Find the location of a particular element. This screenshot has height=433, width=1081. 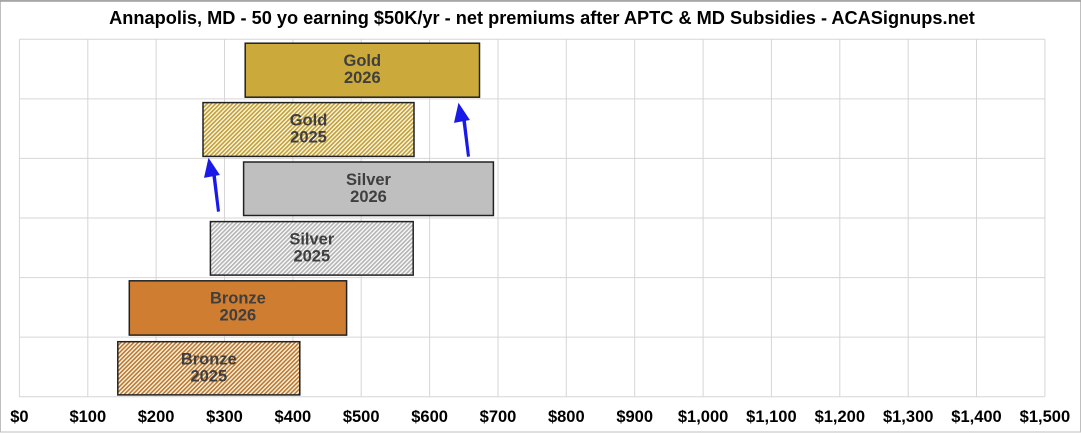

svg-text: $500 is located at coordinates (361, 417).